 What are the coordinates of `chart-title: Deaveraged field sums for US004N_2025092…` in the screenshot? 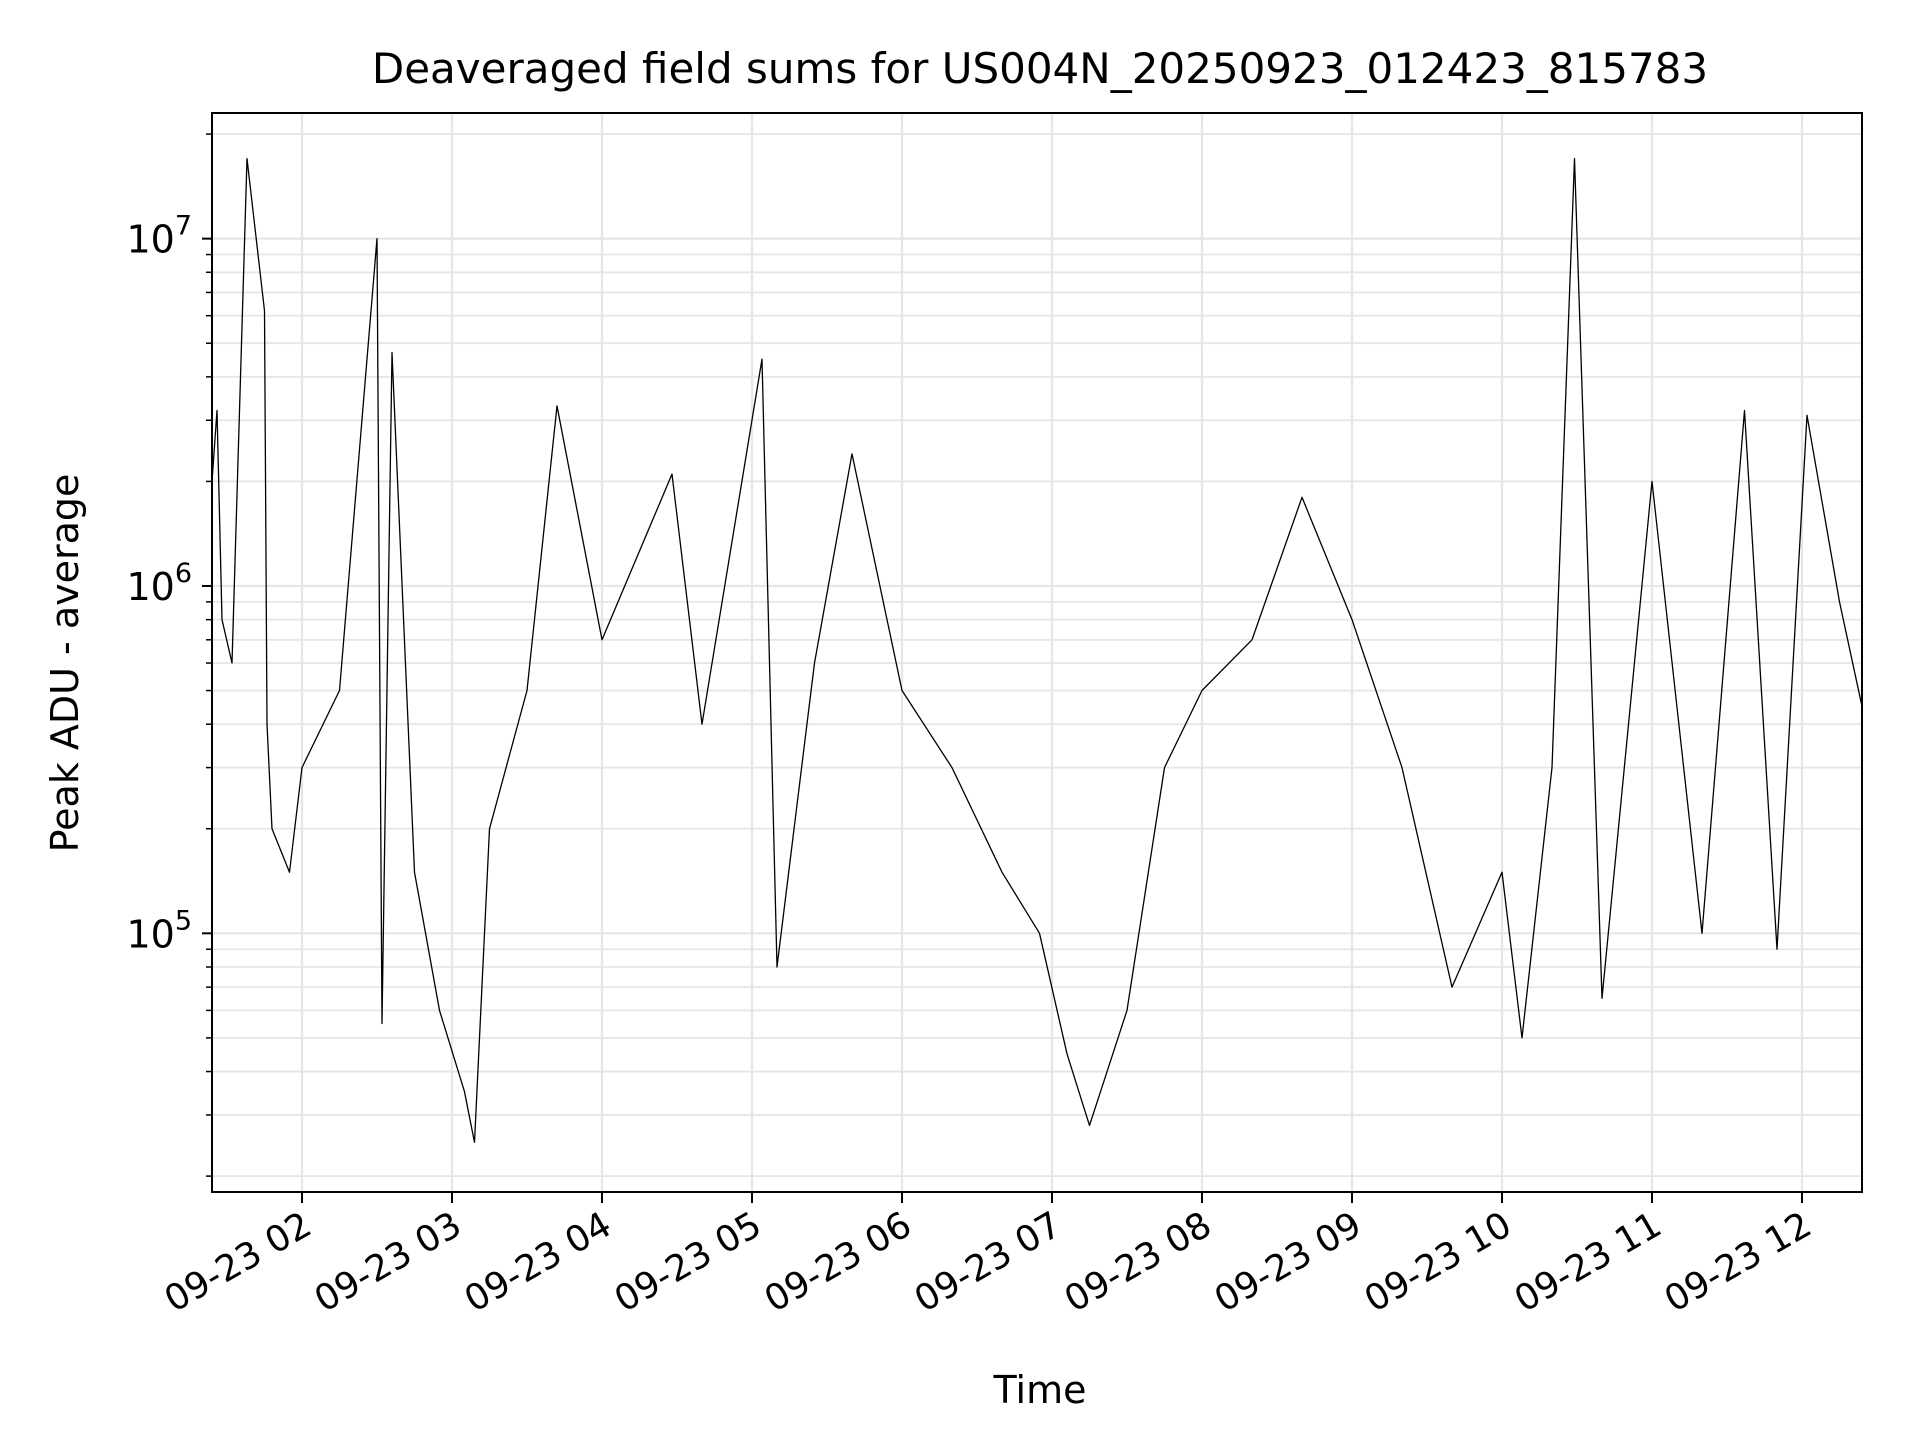 It's located at (1040, 68).